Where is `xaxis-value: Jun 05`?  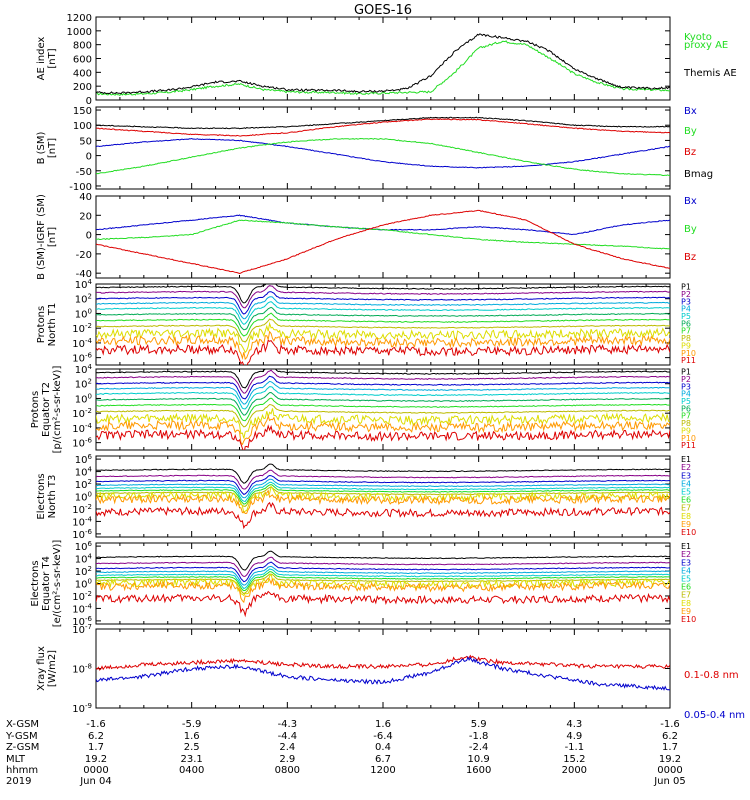 xaxis-value: Jun 05 is located at coordinates (669, 781).